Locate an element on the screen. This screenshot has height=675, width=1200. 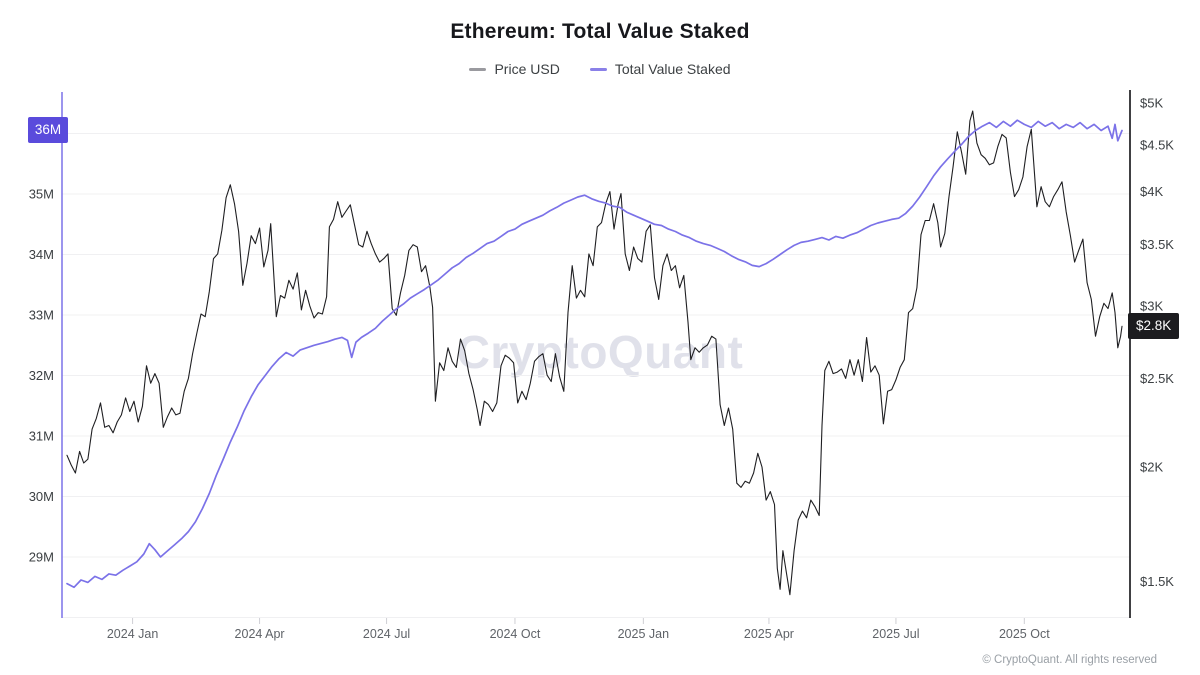
chart-legend: Price USD Total Value Staked is located at coordinates (600, 69).